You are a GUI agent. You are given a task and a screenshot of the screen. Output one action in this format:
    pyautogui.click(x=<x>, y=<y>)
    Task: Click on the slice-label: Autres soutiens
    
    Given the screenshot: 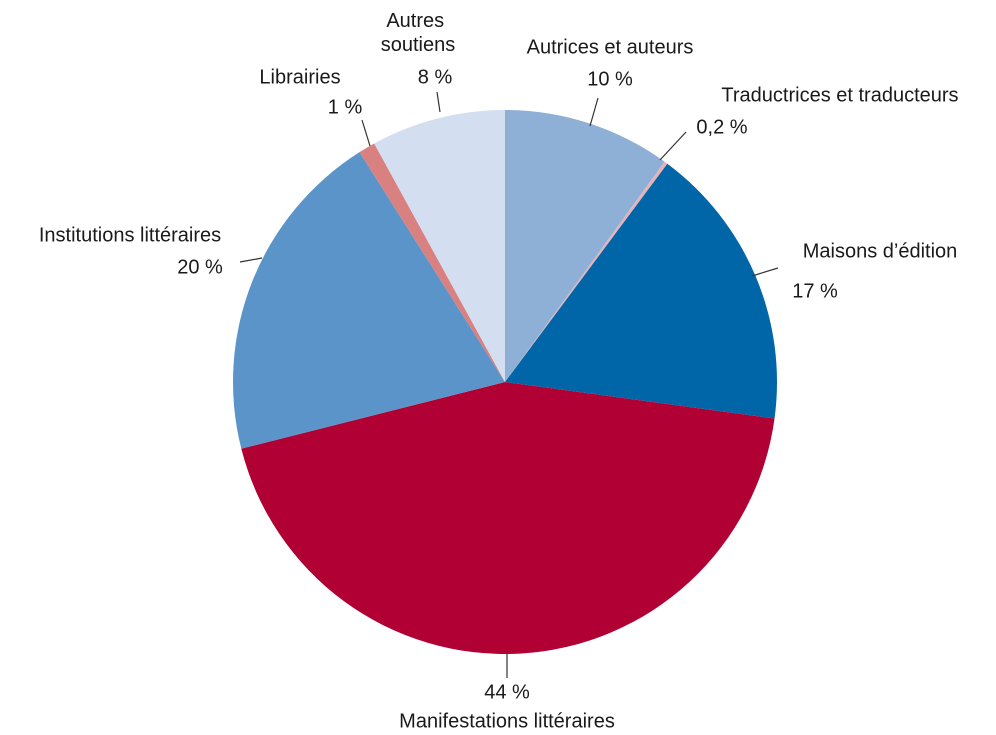 What is the action you would take?
    pyautogui.click(x=418, y=33)
    